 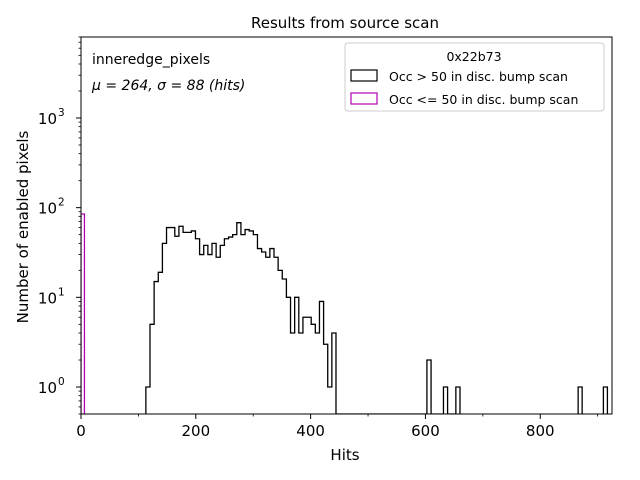 What do you see at coordinates (23, 226) in the screenshot?
I see `y-axis-label: Number of enabled pixels` at bounding box center [23, 226].